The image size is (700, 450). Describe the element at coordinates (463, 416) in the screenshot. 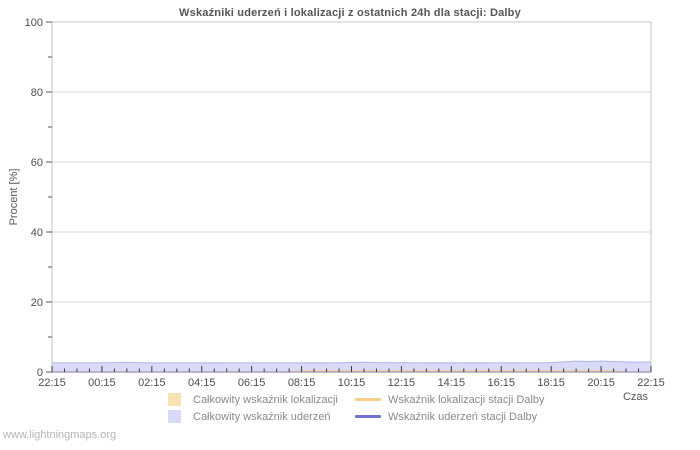

I see `legend-label-station-strikes: Wskaźnik uderzeń stacji Dalby` at that location.